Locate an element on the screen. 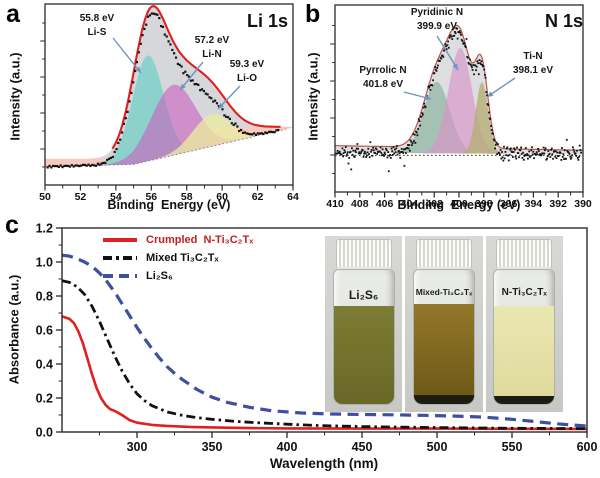 The width and height of the screenshot is (600, 478). panel-b-yaxis-title: Intensity (a.u.) is located at coordinates (313, 96).